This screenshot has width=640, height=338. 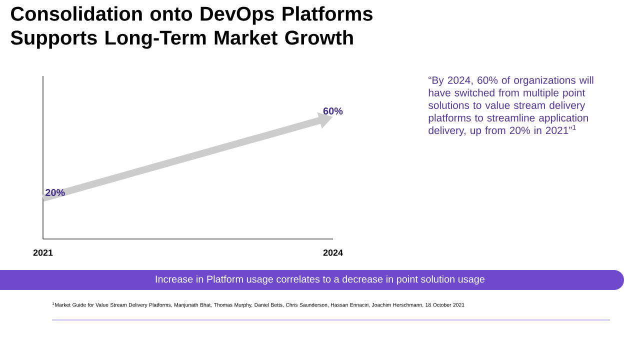 What do you see at coordinates (333, 252) in the screenshot?
I see `x-tick-label: 2024` at bounding box center [333, 252].